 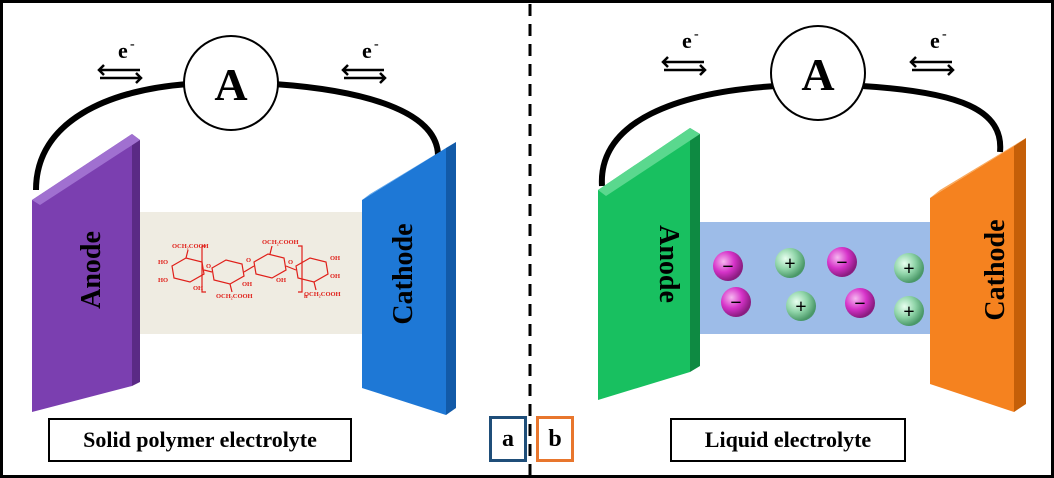 What do you see at coordinates (200, 440) in the screenshot?
I see `solid-electrolyte-caption: Solid polymer electrolyte` at bounding box center [200, 440].